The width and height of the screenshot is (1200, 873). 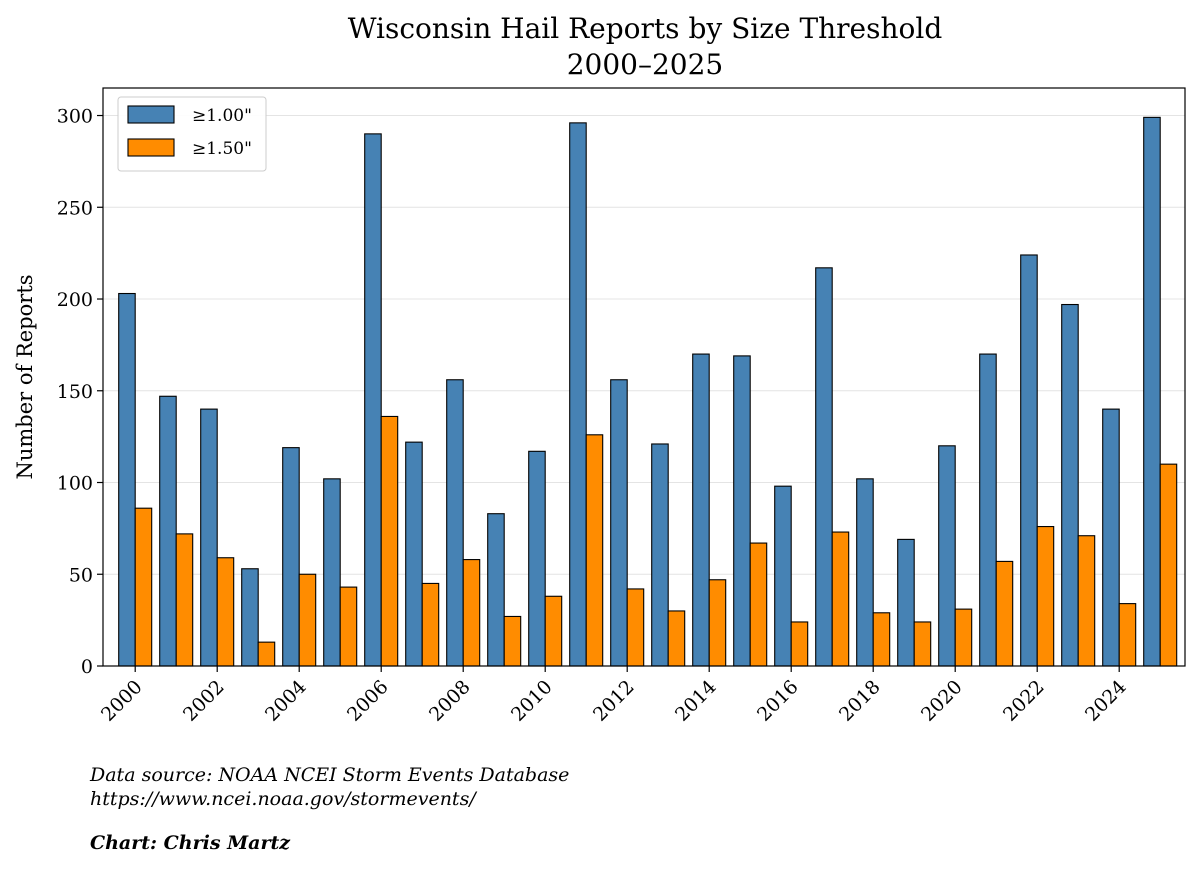 I want to click on legend-label-ge1-00: ≥1.00", so click(x=222, y=116).